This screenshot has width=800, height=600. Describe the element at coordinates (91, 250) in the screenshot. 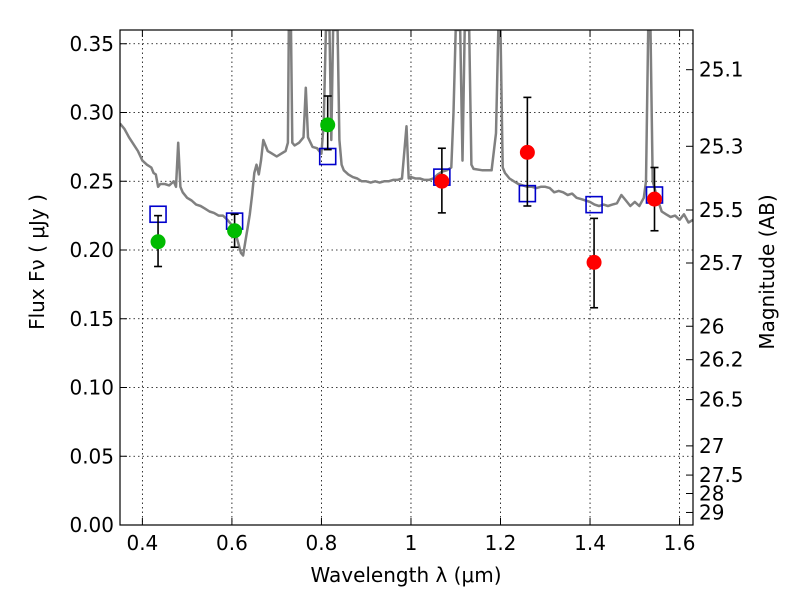

I see `y-tick-label: 0.20` at that location.